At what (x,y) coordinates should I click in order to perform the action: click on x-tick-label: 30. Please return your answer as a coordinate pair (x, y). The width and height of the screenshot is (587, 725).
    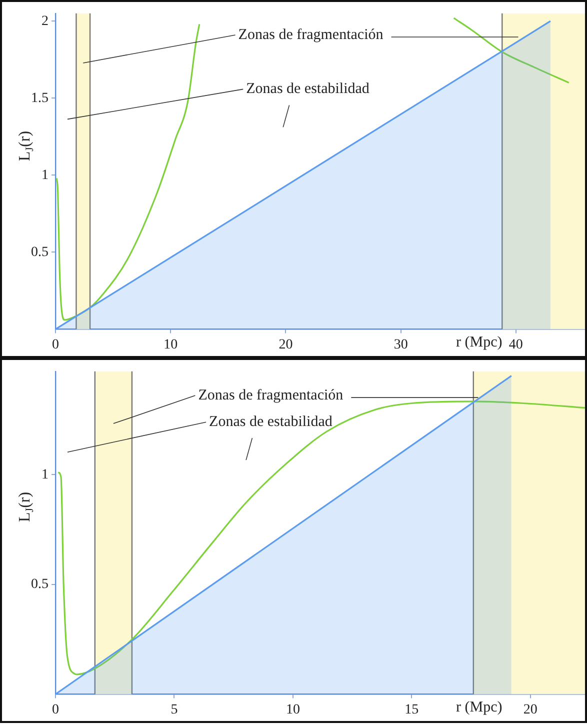
    Looking at the image, I should click on (401, 344).